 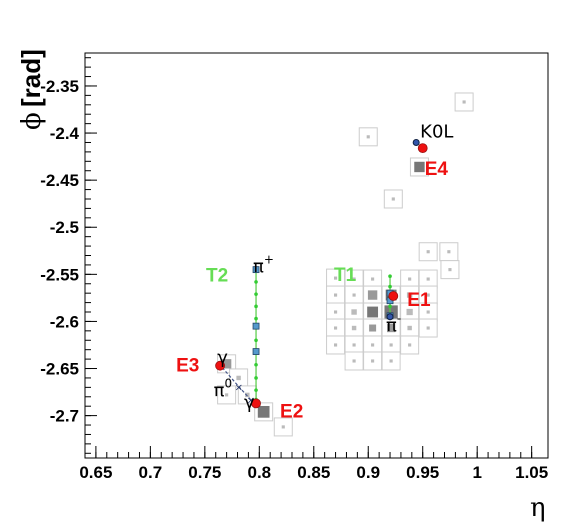 I want to click on y-axis-title: ϕ [rad], so click(x=31, y=89).